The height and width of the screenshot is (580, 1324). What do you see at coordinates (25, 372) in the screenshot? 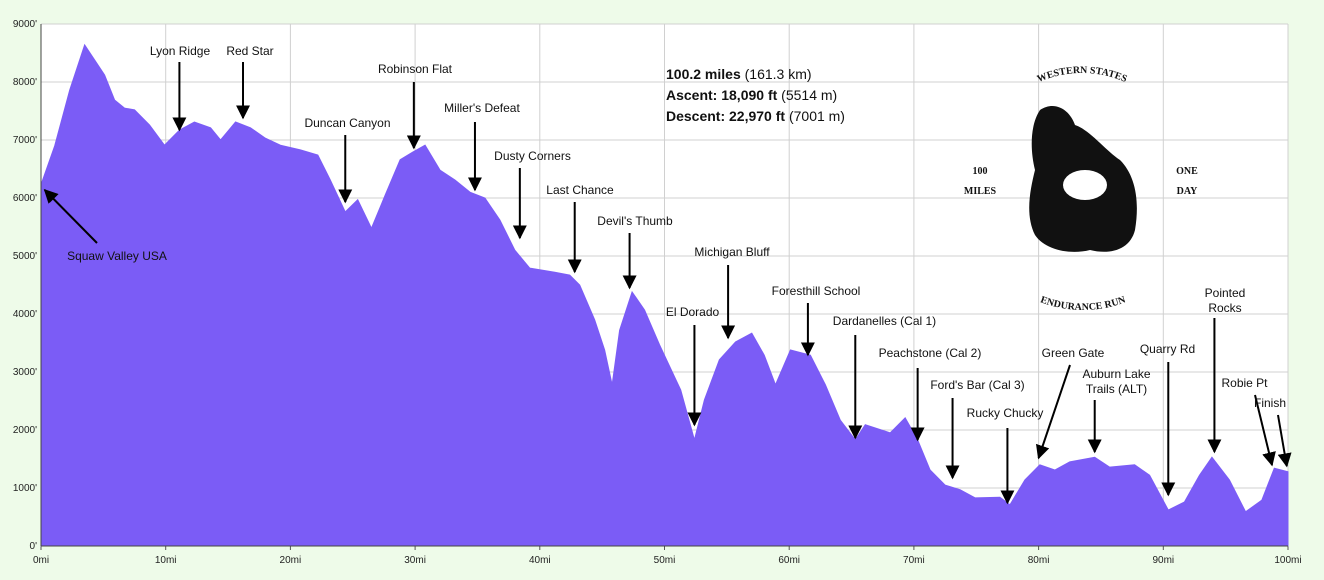
I see `y-tick-label: 3000'` at bounding box center [25, 372].